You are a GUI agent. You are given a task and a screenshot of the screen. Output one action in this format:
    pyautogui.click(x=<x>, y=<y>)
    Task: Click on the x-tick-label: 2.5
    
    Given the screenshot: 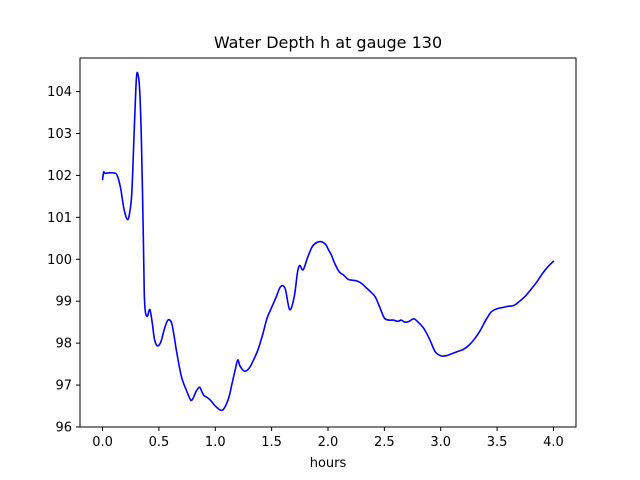 What is the action you would take?
    pyautogui.click(x=384, y=442)
    